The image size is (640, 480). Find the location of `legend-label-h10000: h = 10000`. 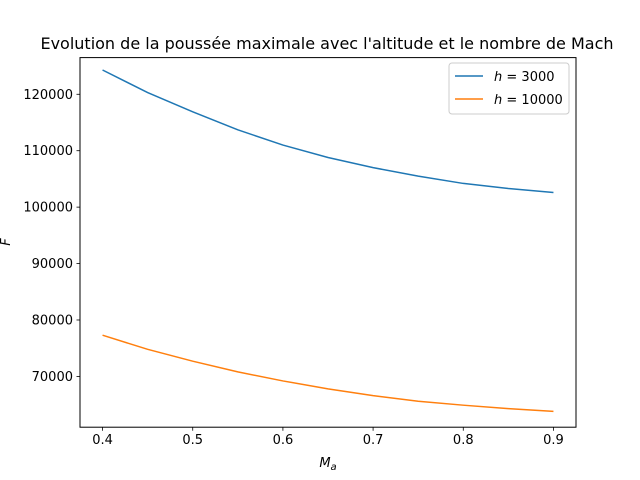

legend-label-h10000: h = 10000 is located at coordinates (528, 100).